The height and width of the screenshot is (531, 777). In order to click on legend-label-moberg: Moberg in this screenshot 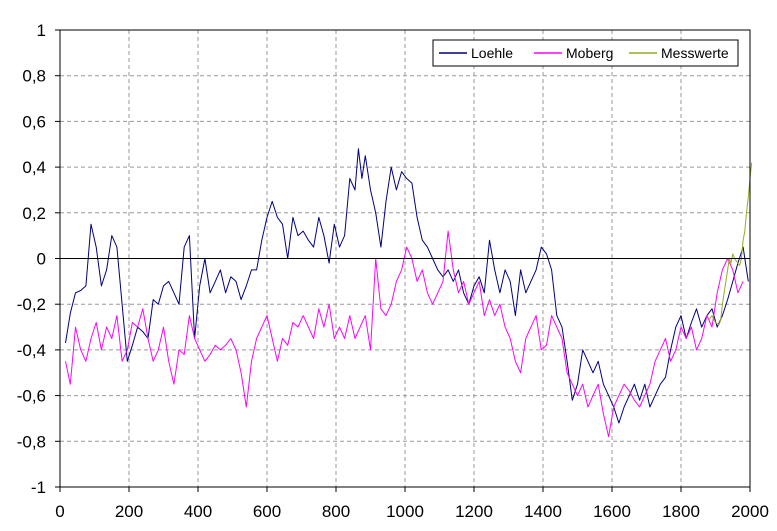, I will do `click(589, 53)`.